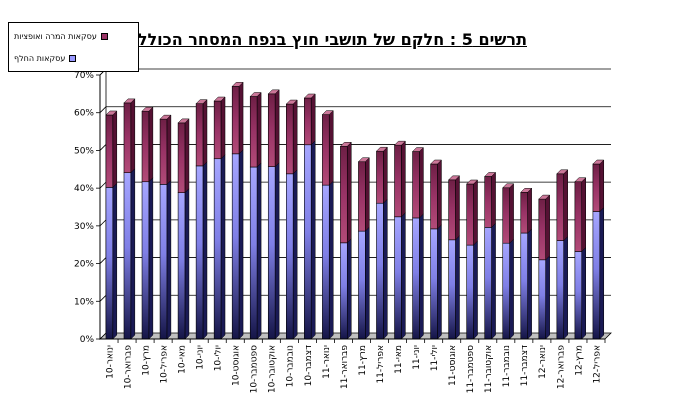  I want to click on x-tick-label: אפריל-11, so click(381, 364).